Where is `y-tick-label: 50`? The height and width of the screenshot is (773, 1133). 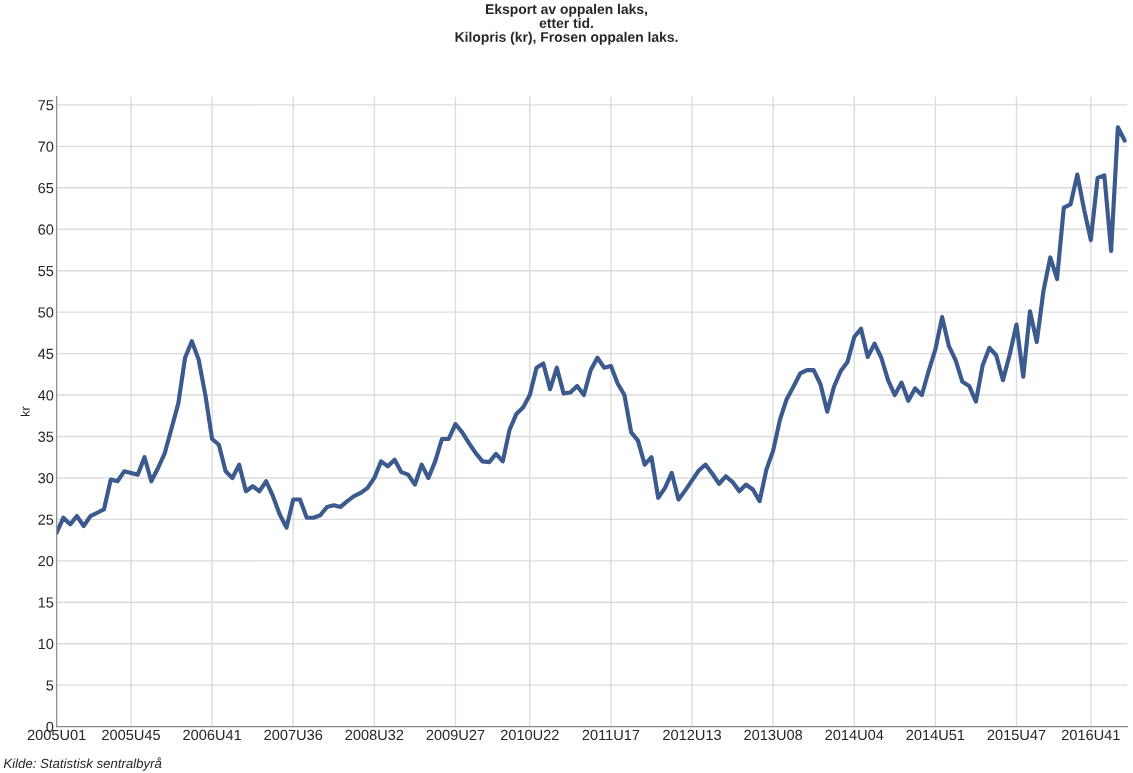 y-tick-label: 50 is located at coordinates (46, 312).